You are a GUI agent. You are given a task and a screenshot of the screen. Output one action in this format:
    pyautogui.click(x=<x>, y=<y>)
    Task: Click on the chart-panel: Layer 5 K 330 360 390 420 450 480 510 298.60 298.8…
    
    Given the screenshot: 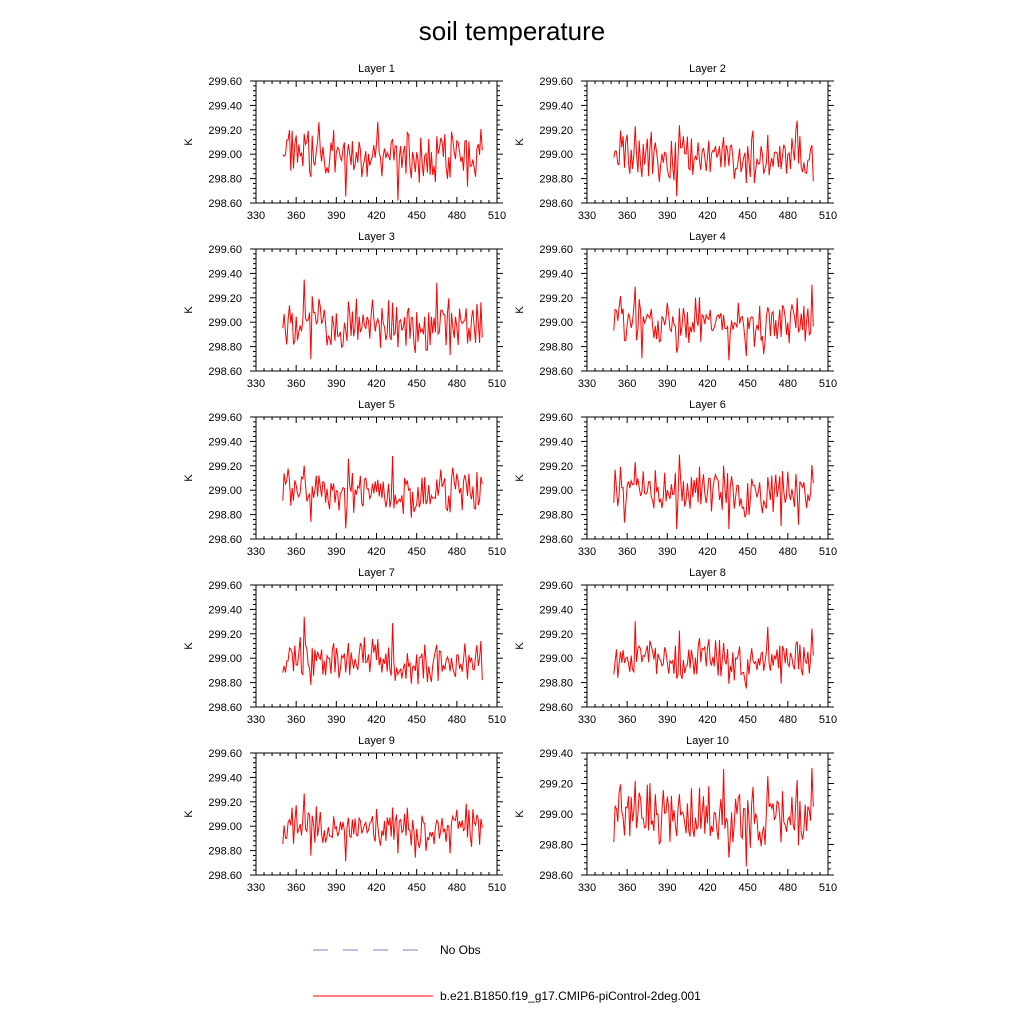 What is the action you would take?
    pyautogui.click(x=344, y=478)
    